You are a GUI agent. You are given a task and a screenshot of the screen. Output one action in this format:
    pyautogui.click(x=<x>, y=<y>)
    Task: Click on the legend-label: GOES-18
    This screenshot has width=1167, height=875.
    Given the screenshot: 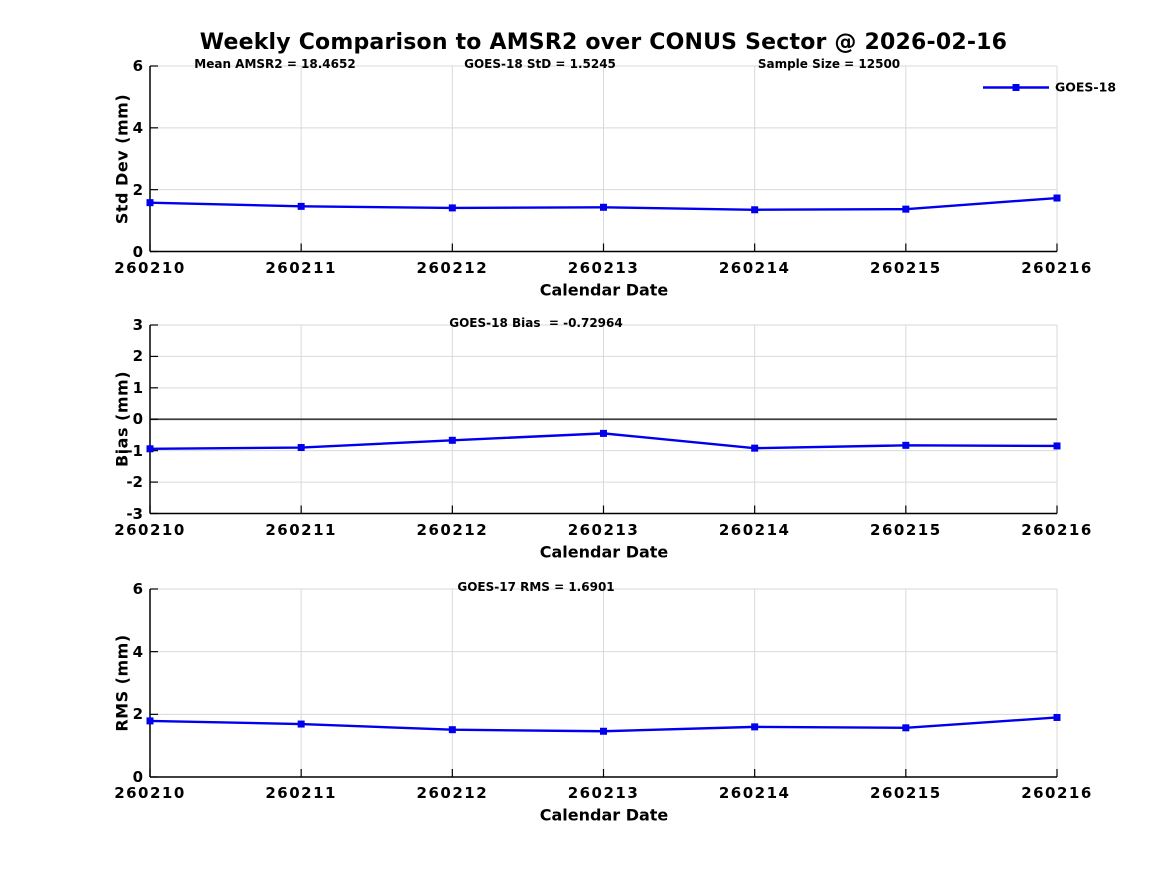 What is the action you would take?
    pyautogui.click(x=1086, y=87)
    